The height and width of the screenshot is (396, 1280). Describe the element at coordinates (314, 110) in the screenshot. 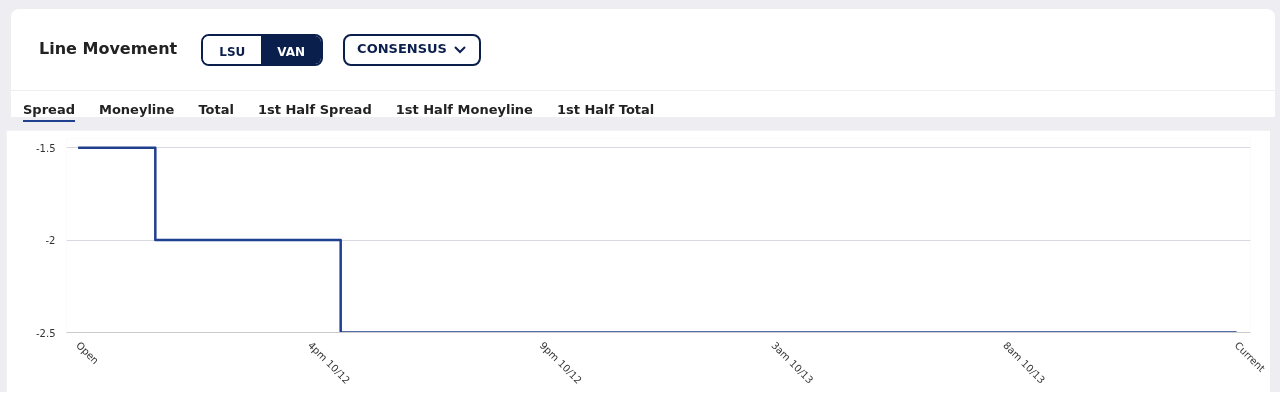

I see `text: 1st Half Spread` at that location.